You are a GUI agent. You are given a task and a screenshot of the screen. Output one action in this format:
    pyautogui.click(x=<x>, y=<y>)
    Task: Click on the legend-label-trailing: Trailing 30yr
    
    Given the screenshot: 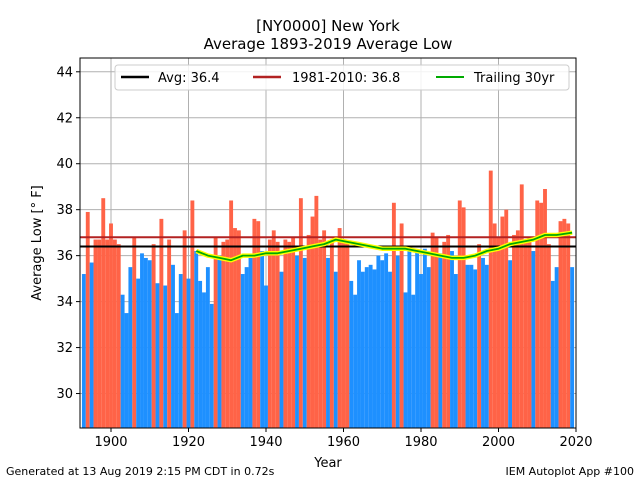 What is the action you would take?
    pyautogui.click(x=514, y=78)
    